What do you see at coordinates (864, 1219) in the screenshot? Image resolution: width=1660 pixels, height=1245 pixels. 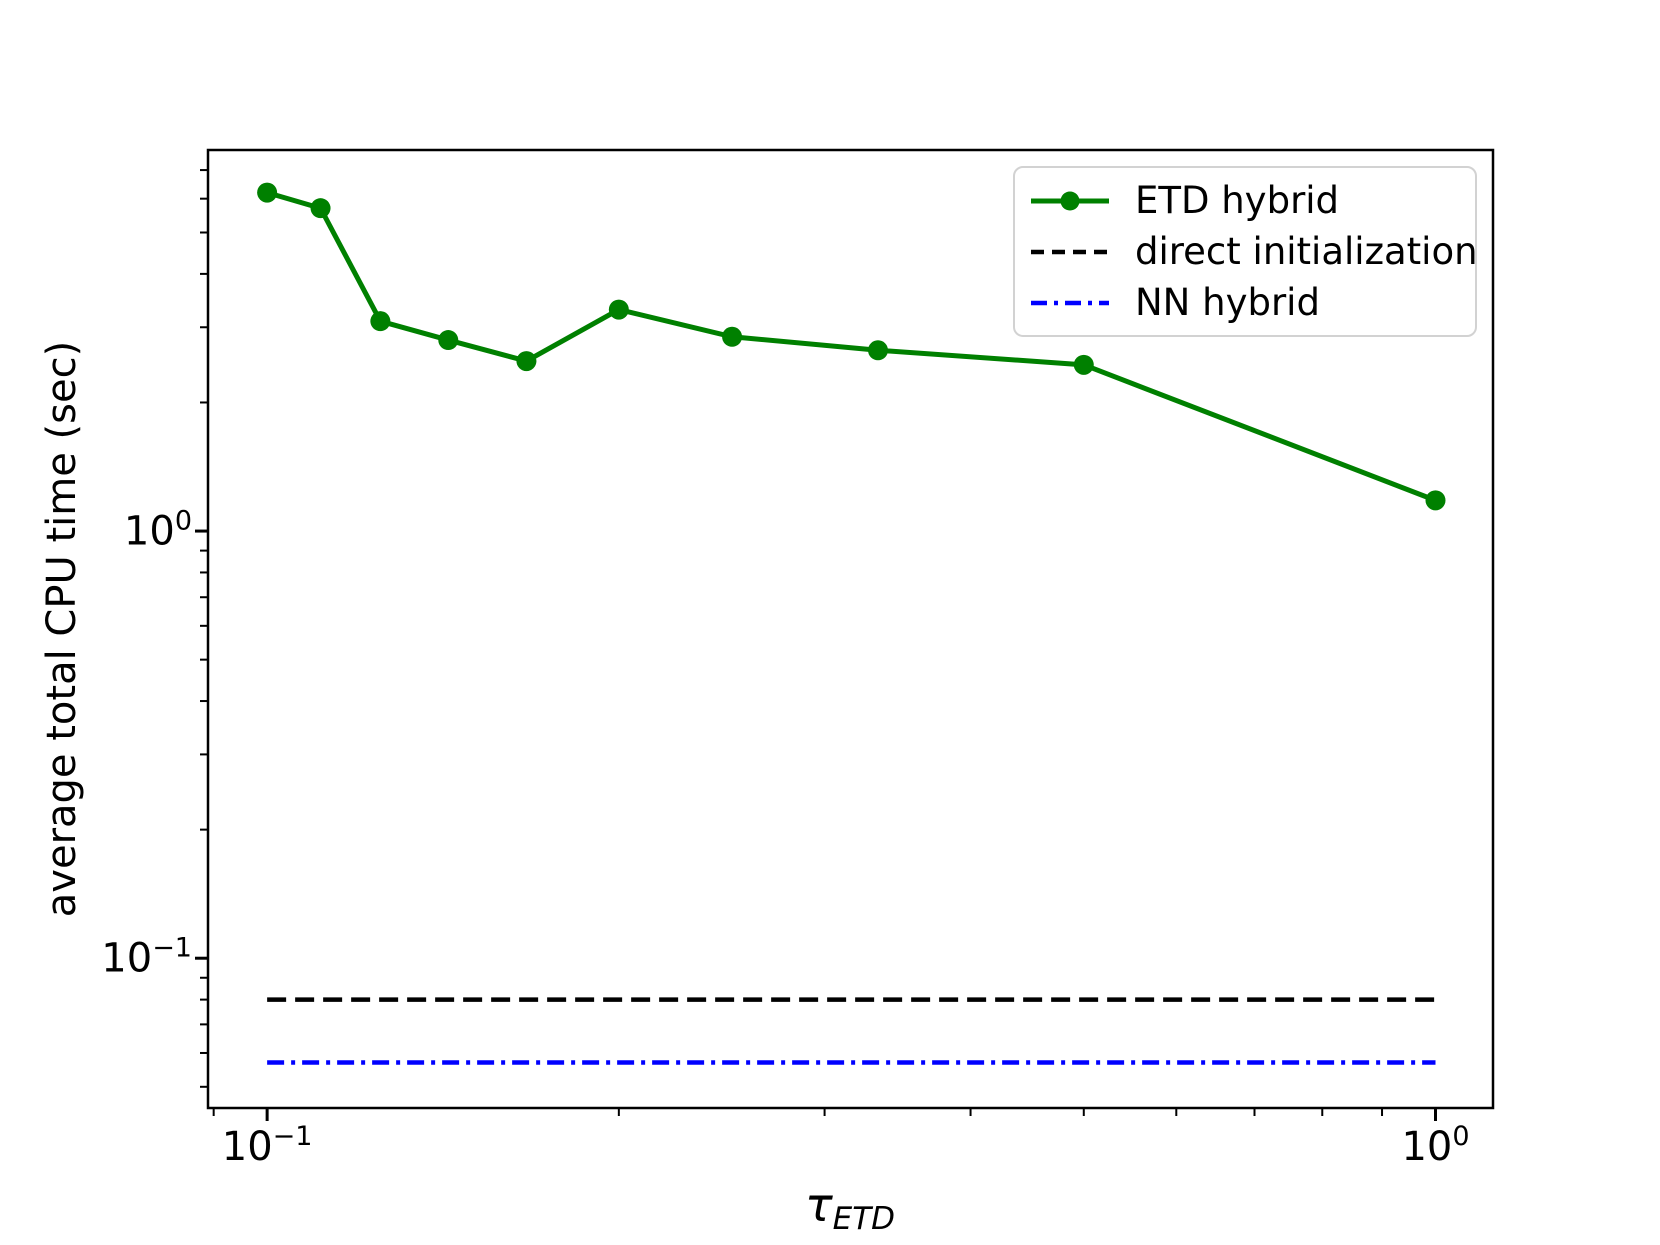 I see `x-axis-label-subscript: ETD` at bounding box center [864, 1219].